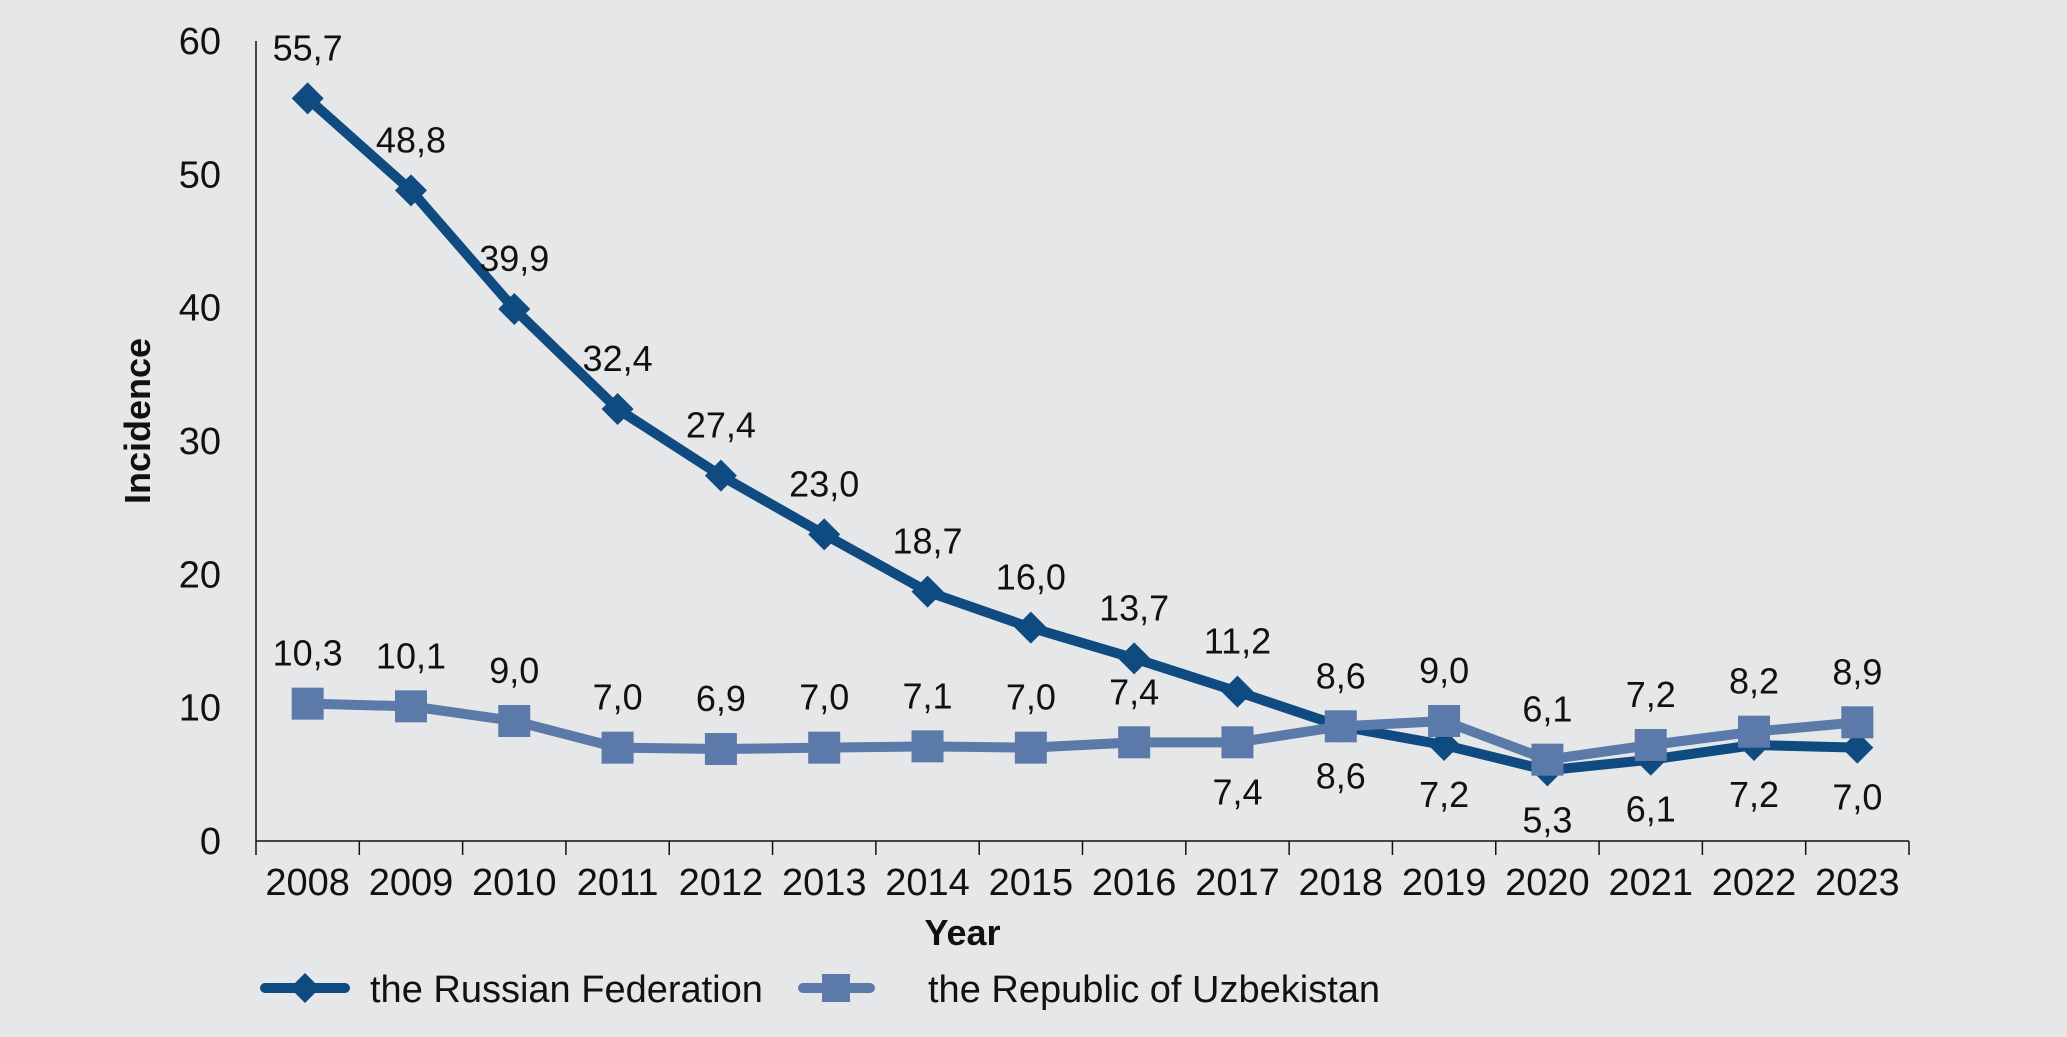 The width and height of the screenshot is (2067, 1037). What do you see at coordinates (1857, 797) in the screenshot?
I see `data-label-russian-federation: 7,0` at bounding box center [1857, 797].